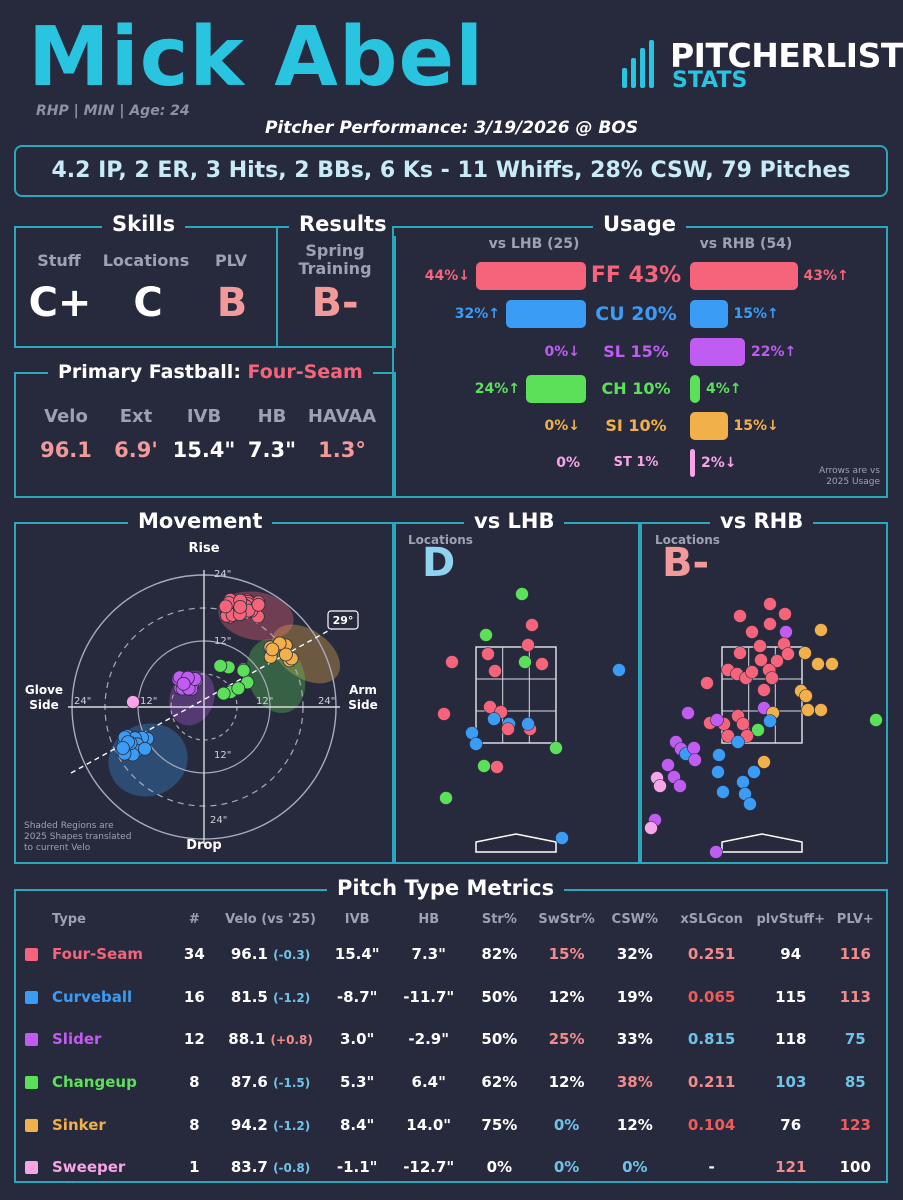 This screenshot has height=1200, width=903. What do you see at coordinates (285, 654) in the screenshot?
I see `movement-point-si` at bounding box center [285, 654].